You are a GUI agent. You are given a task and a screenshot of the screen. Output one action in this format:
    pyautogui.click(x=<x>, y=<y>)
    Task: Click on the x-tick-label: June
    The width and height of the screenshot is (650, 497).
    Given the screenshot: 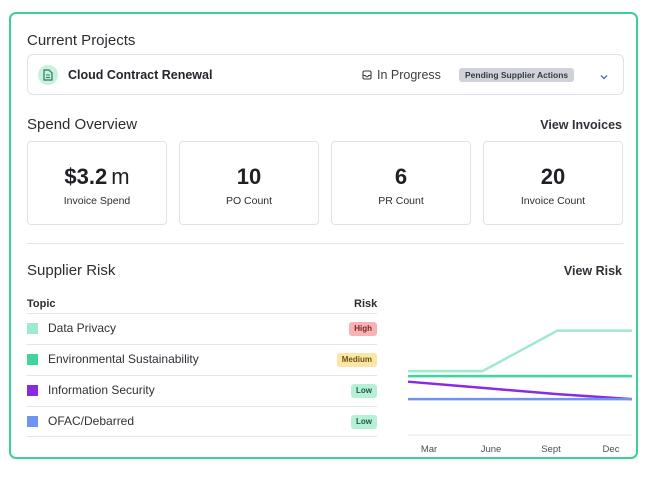 What is the action you would take?
    pyautogui.click(x=491, y=449)
    